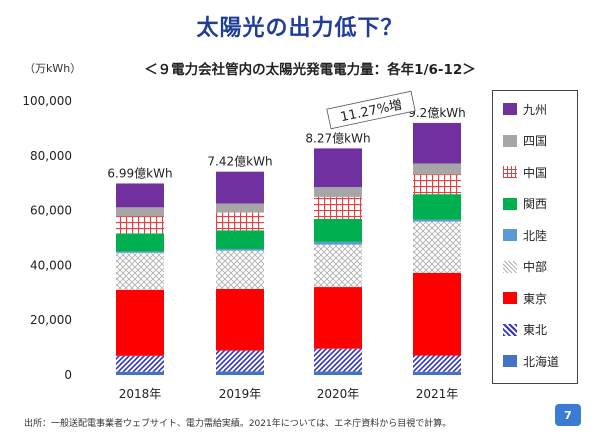 The image size is (600, 439). What do you see at coordinates (541, 361) in the screenshot?
I see `legend-label: 北海道` at bounding box center [541, 361].